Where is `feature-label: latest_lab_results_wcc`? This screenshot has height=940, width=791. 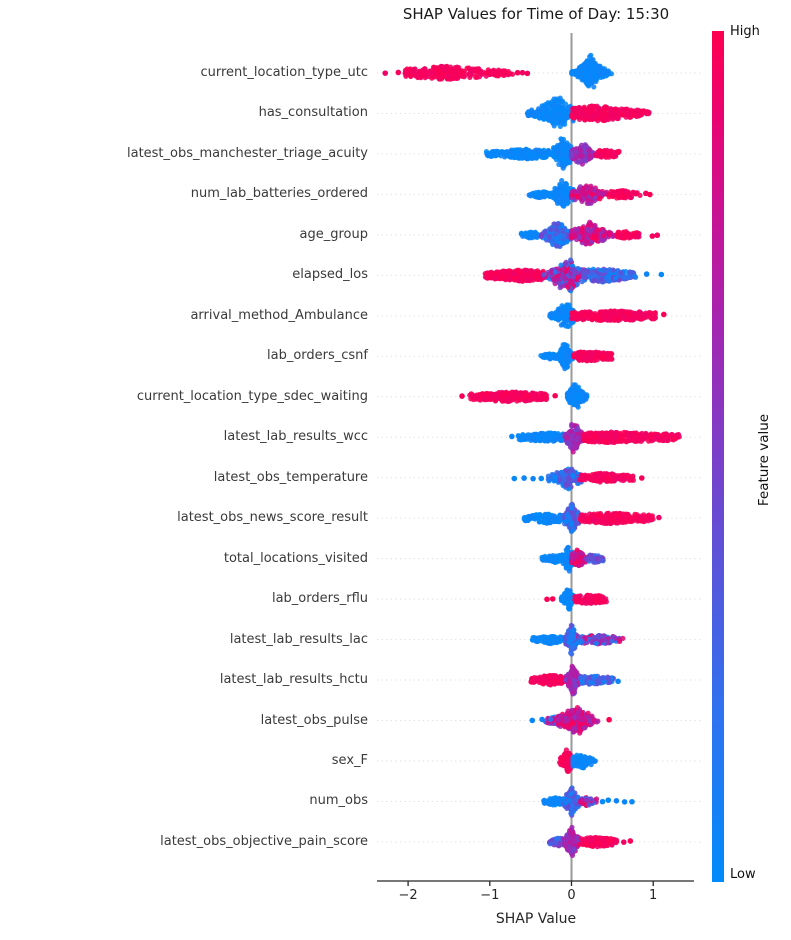 feature-label: latest_lab_results_wcc is located at coordinates (295, 437).